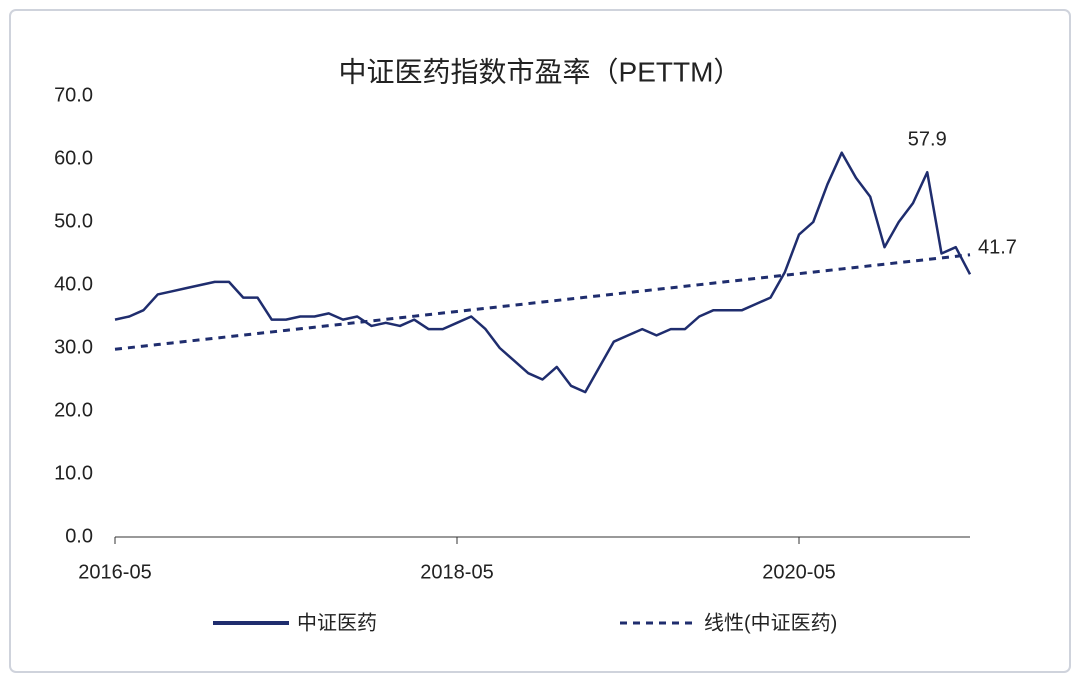  Describe the element at coordinates (798, 572) in the screenshot. I see `x-tick-label: 2020-05` at that location.